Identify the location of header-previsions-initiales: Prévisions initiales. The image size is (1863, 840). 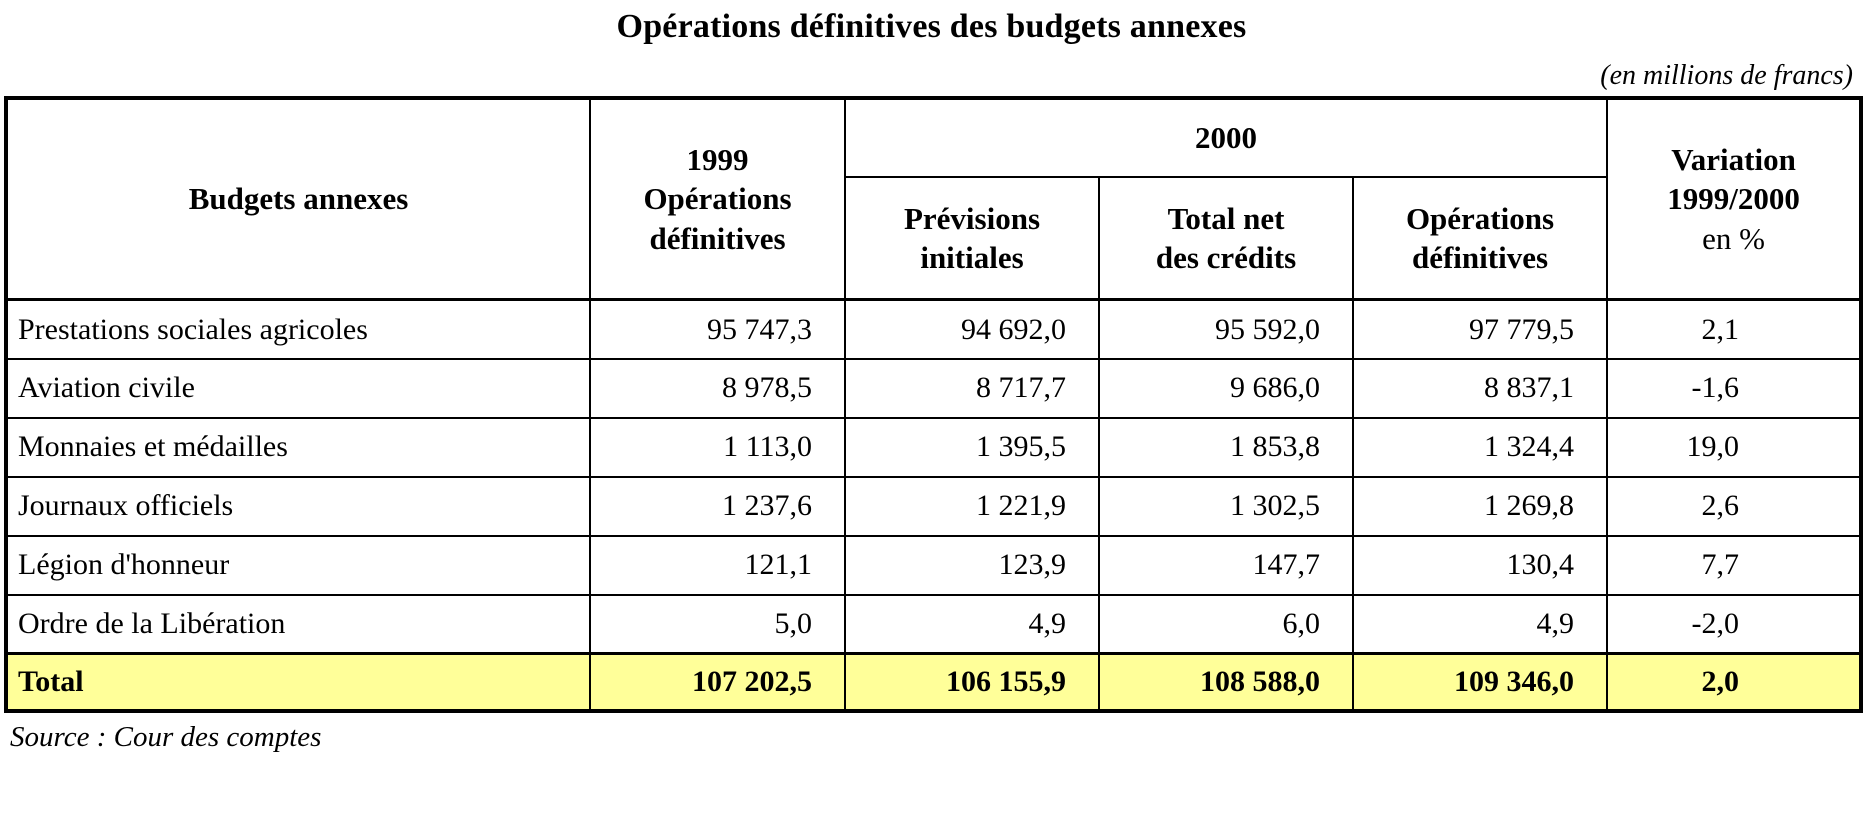
(972, 238).